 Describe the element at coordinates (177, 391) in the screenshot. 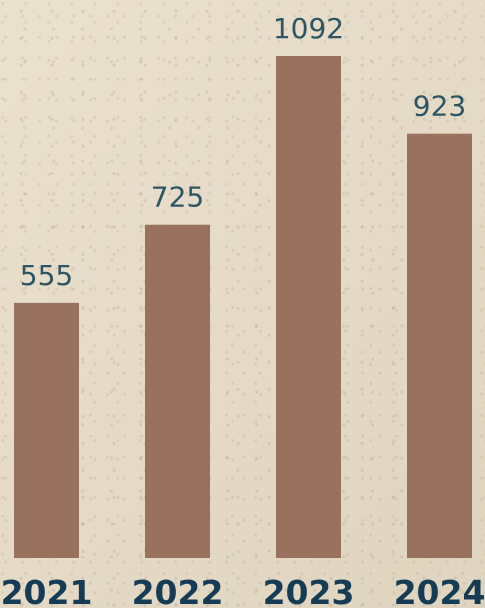

I see `bar-2022` at that location.